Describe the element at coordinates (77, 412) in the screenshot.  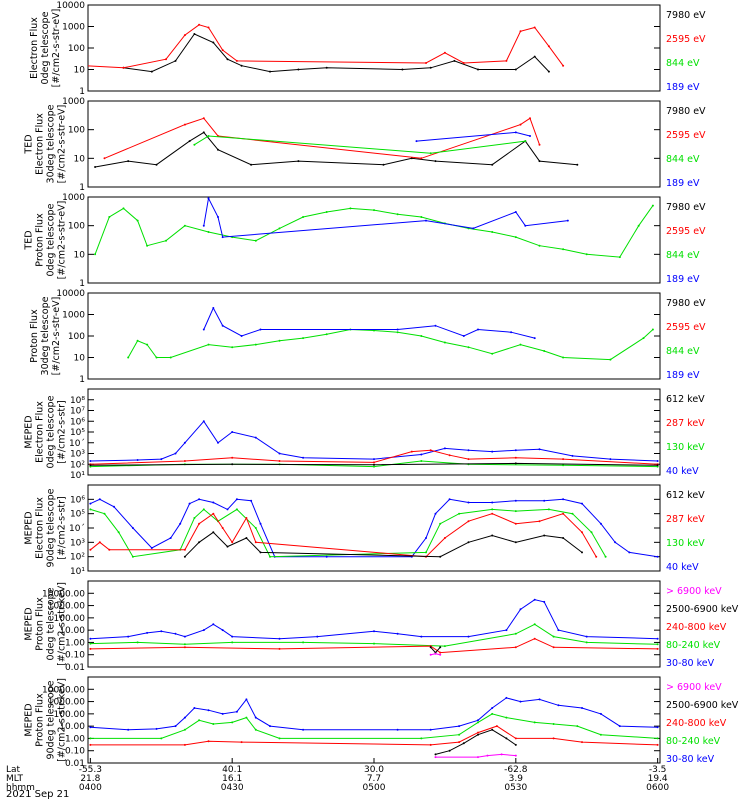
I see `y-tick-label: 10⁷` at that location.